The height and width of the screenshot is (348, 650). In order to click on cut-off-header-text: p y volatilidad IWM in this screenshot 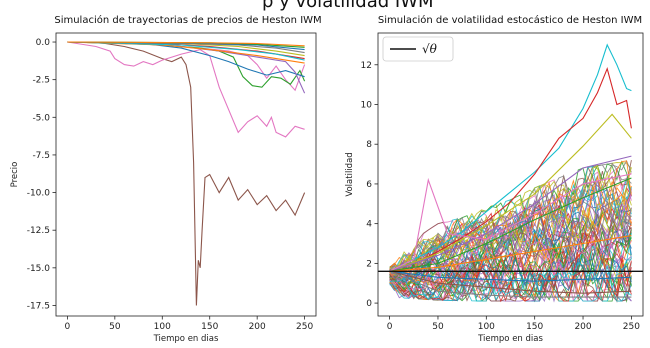, I will do `click(348, 6)`.